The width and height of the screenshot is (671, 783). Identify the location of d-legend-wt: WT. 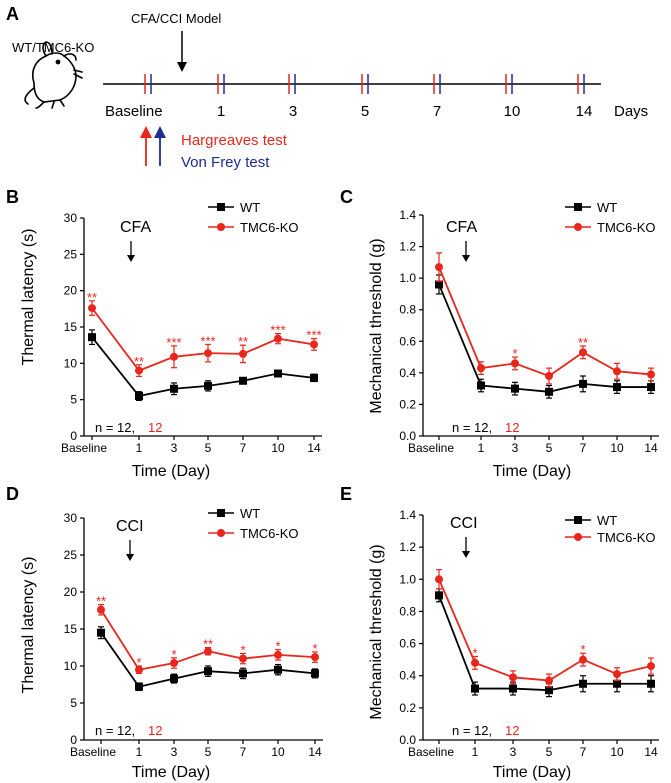
(250, 513).